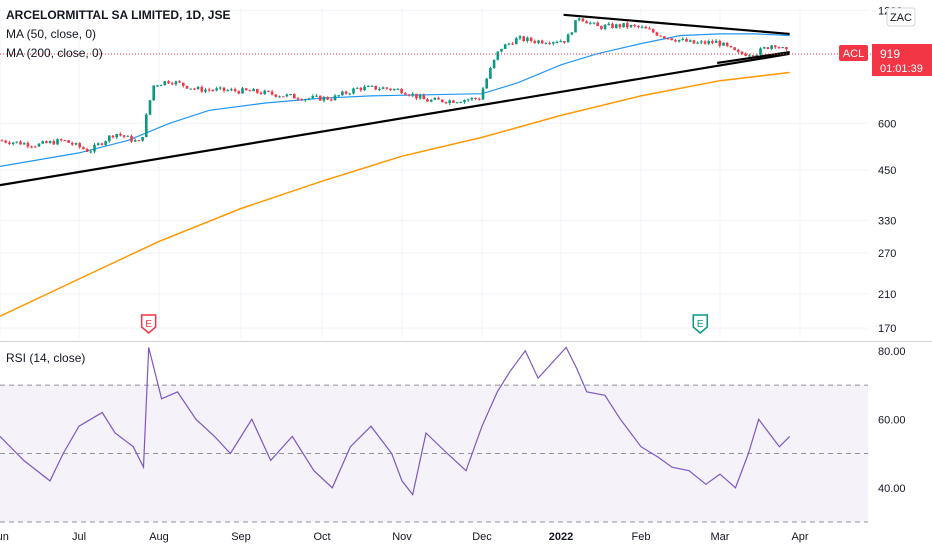 This screenshot has height=550, width=932. Describe the element at coordinates (892, 352) in the screenshot. I see `rsi-tick-label: 80.00` at that location.